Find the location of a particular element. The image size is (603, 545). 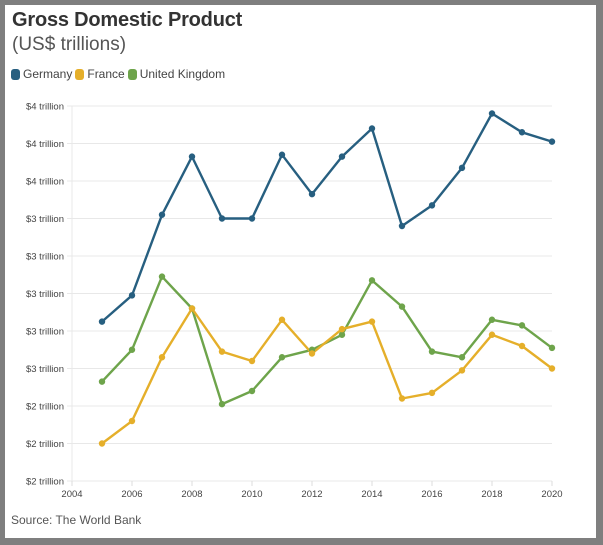

data-point-germany-2010 is located at coordinates (252, 218).